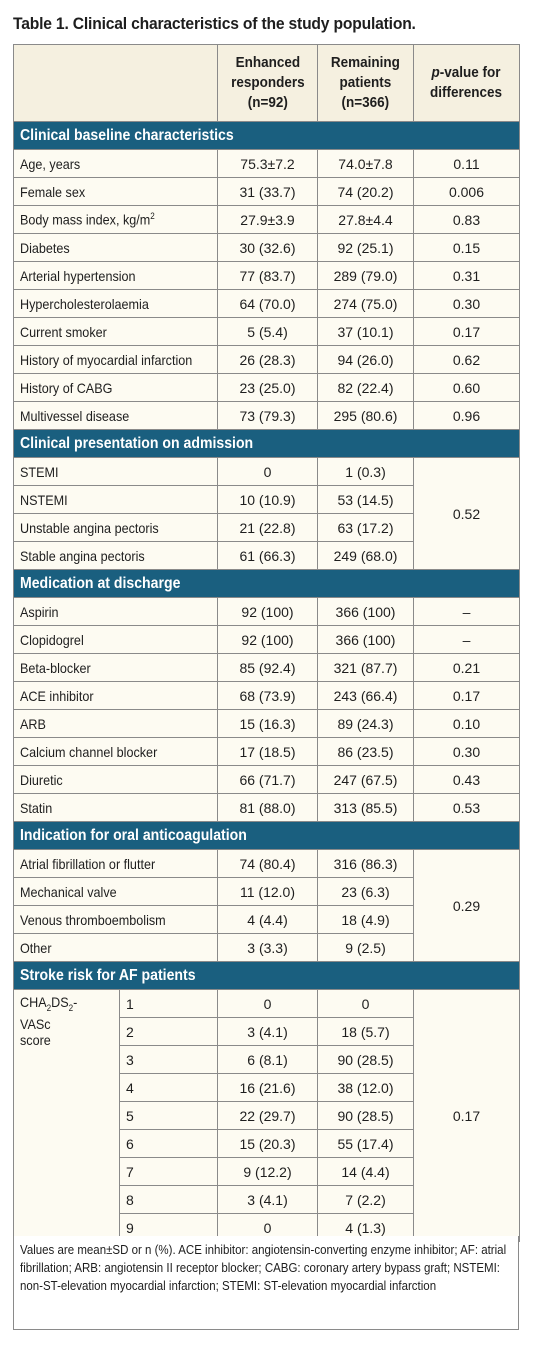 This screenshot has height=1347, width=534. I want to click on table-cell: 64 (70.0), so click(267, 303).